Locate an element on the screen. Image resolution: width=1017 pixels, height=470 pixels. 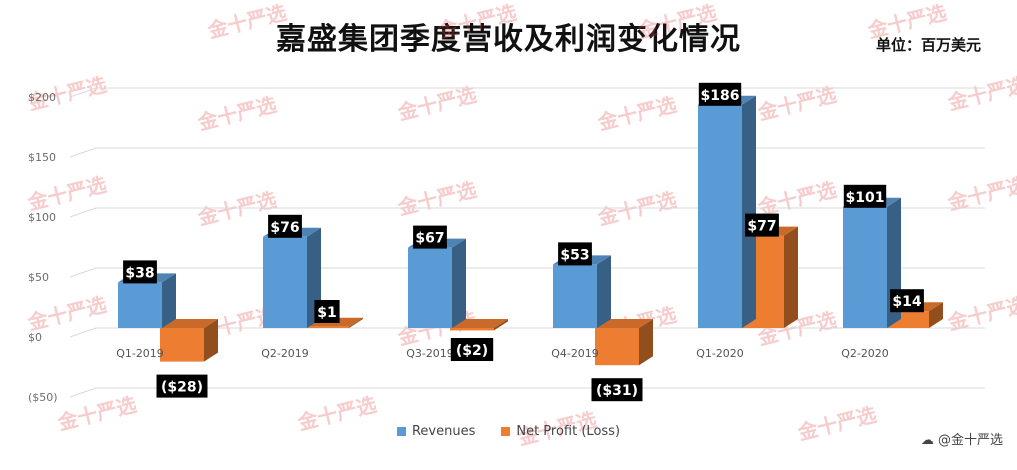
data-label-net-profit: $14 is located at coordinates (907, 301).